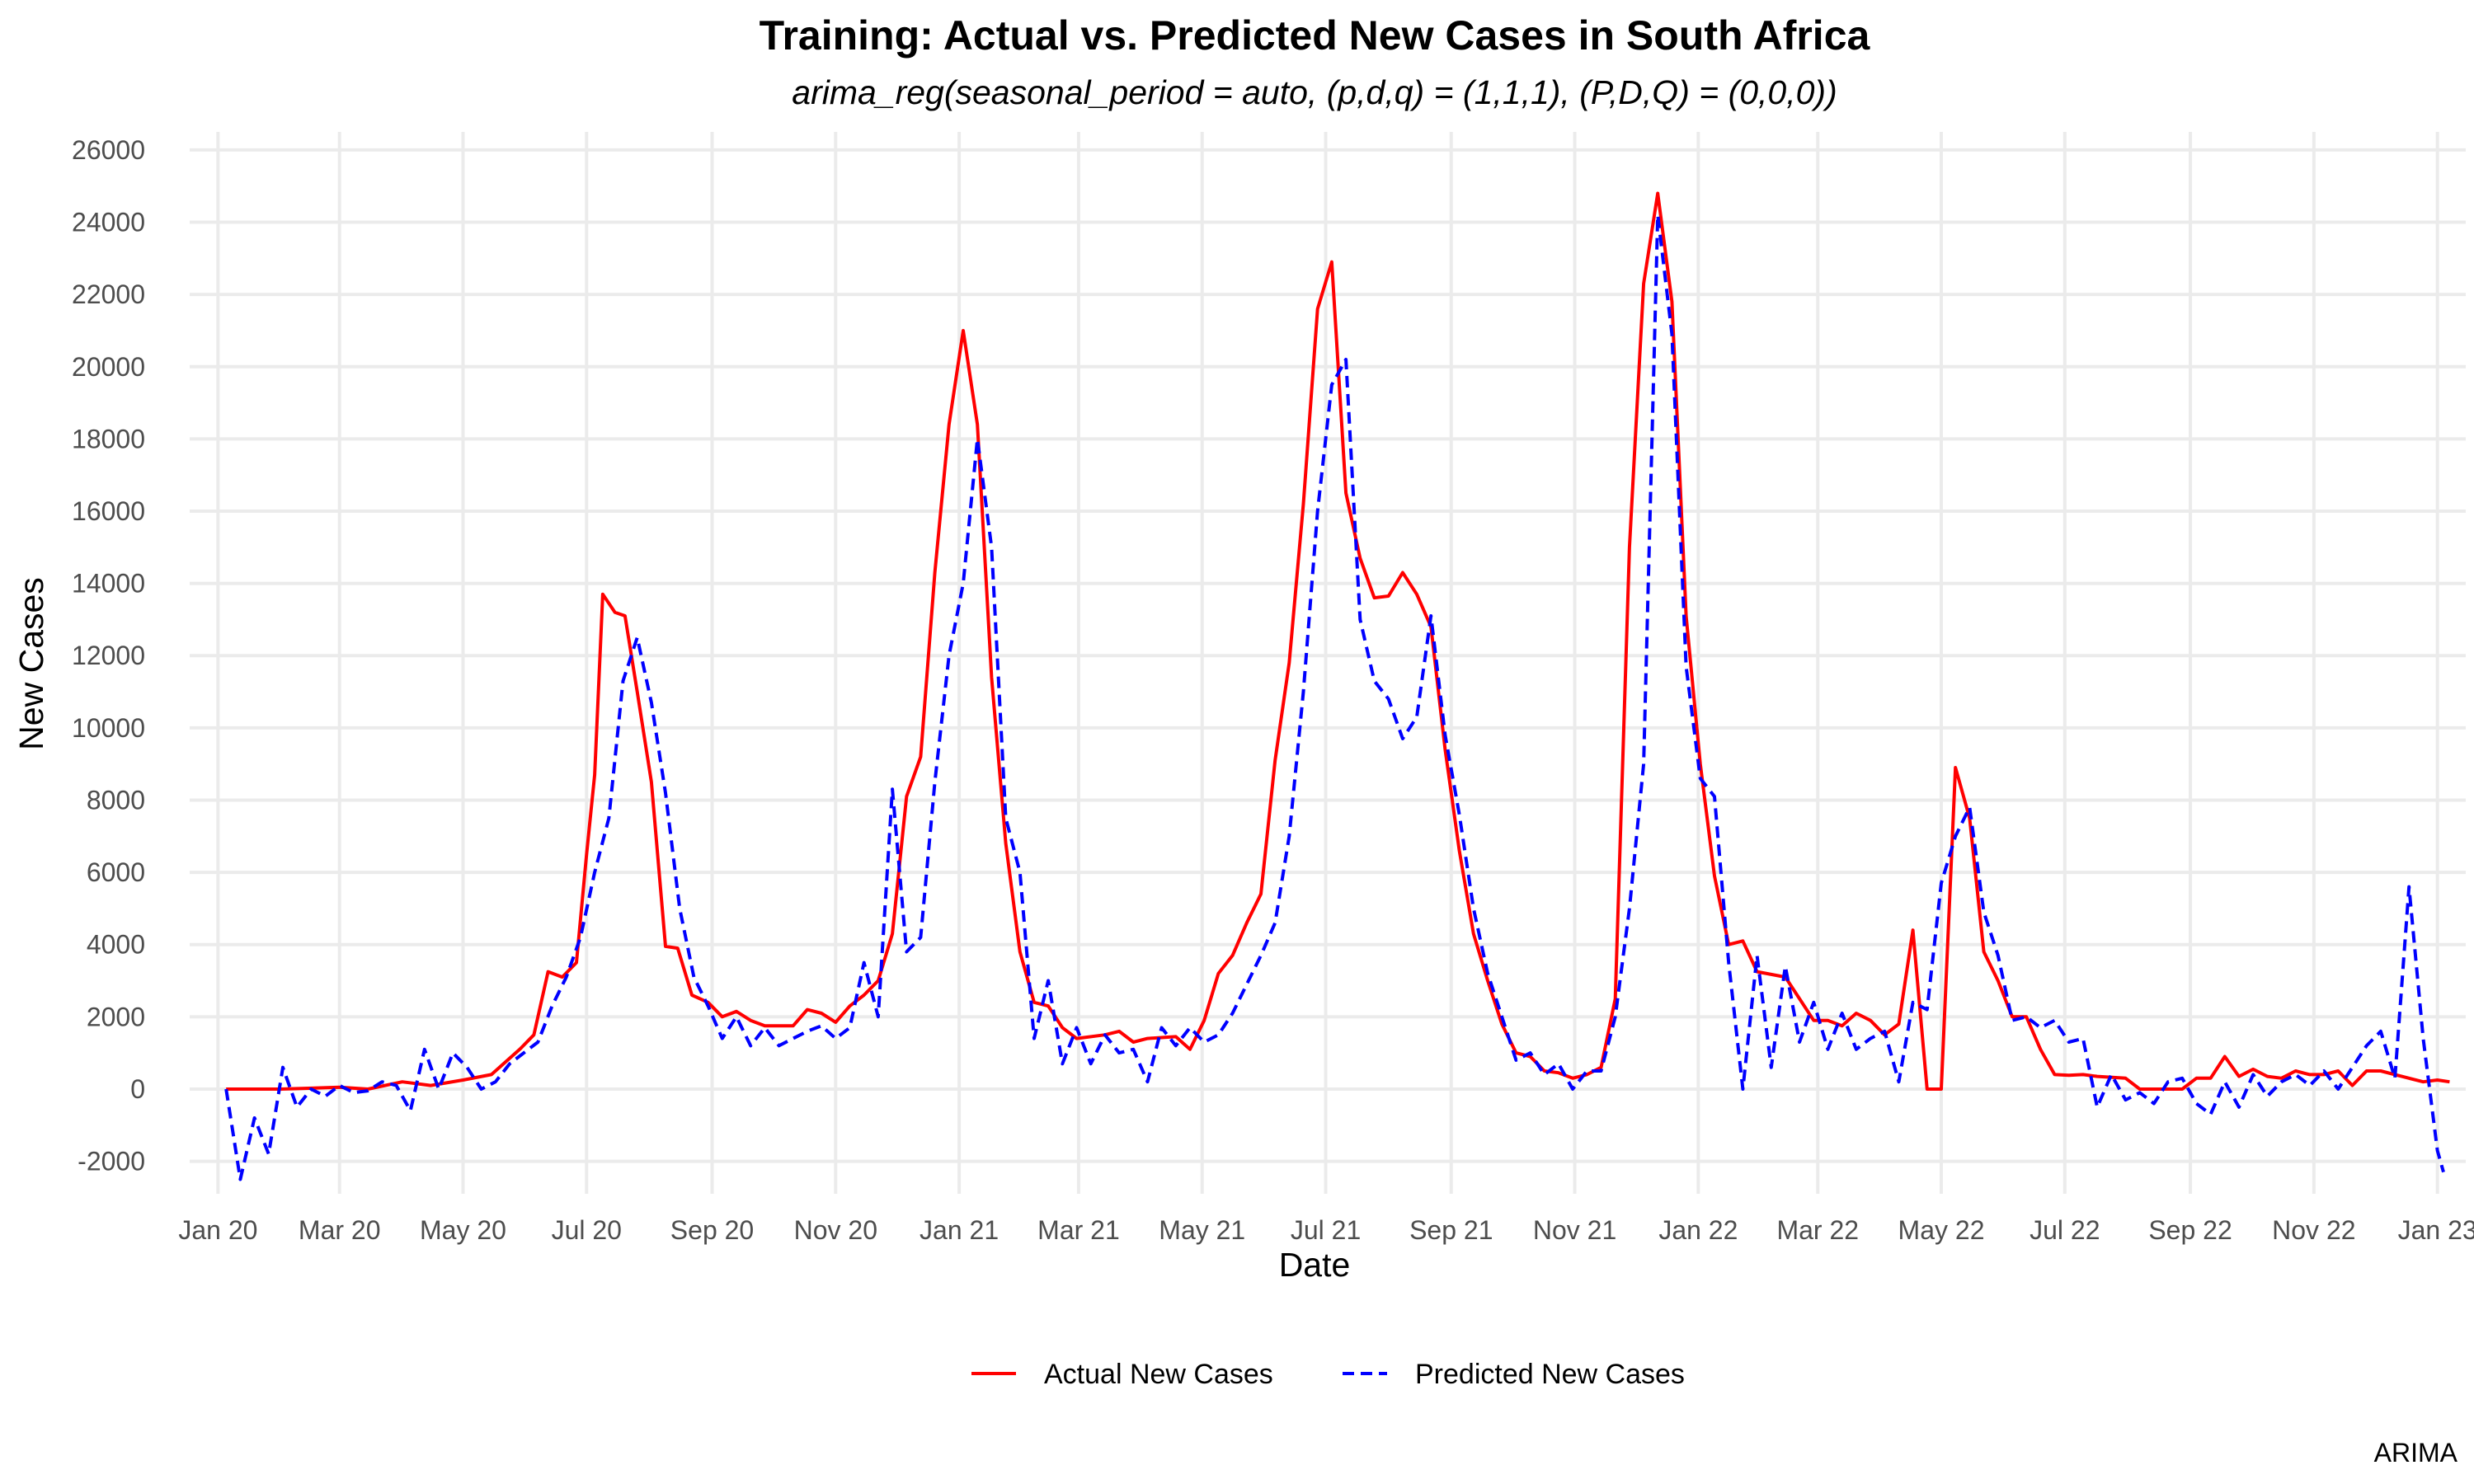 The height and width of the screenshot is (1484, 2474). I want to click on y-tick-label: 6000, so click(116, 872).